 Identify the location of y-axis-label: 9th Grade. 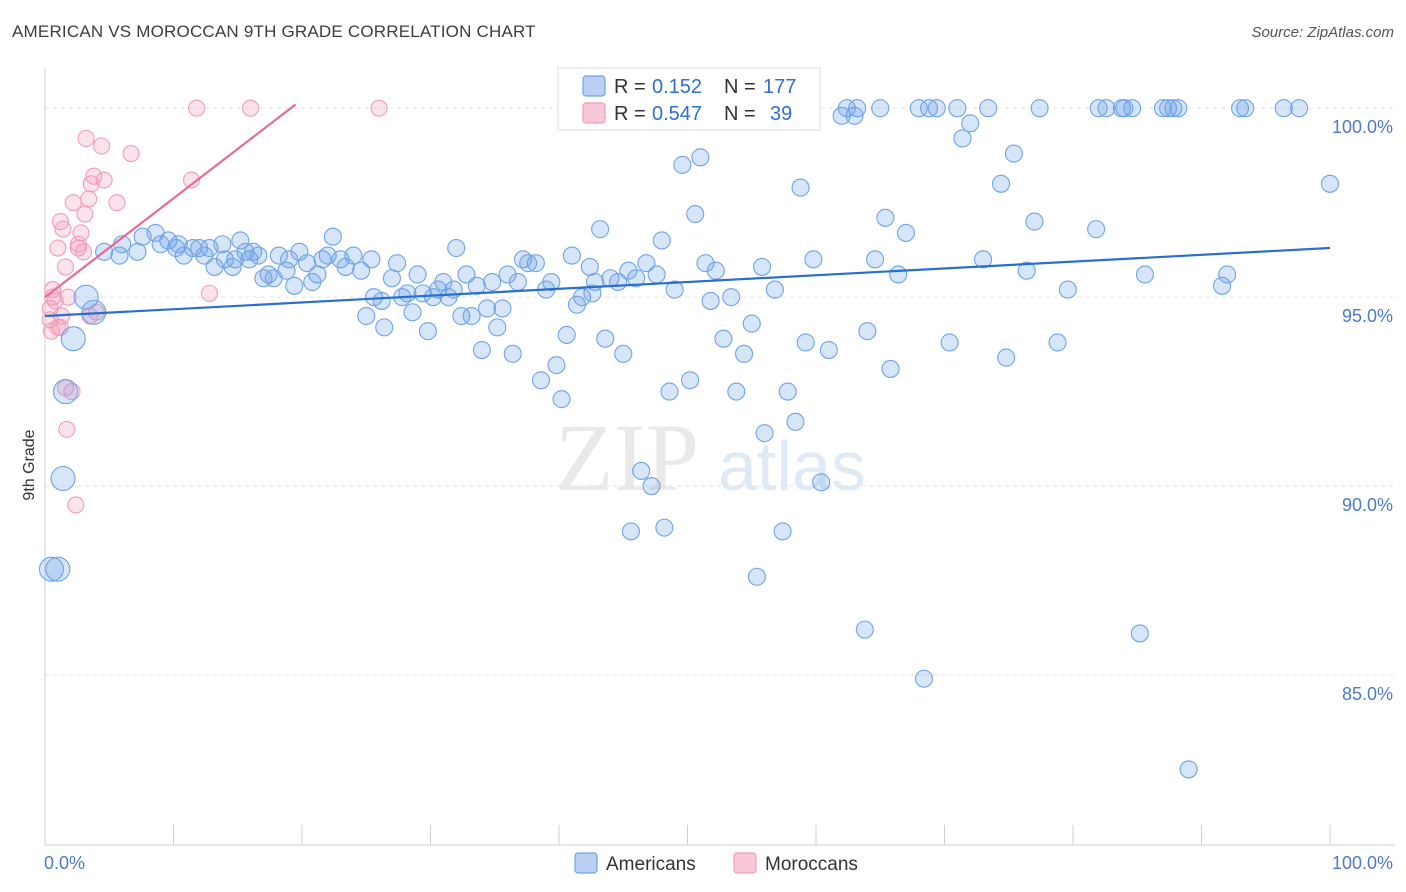
(29, 464).